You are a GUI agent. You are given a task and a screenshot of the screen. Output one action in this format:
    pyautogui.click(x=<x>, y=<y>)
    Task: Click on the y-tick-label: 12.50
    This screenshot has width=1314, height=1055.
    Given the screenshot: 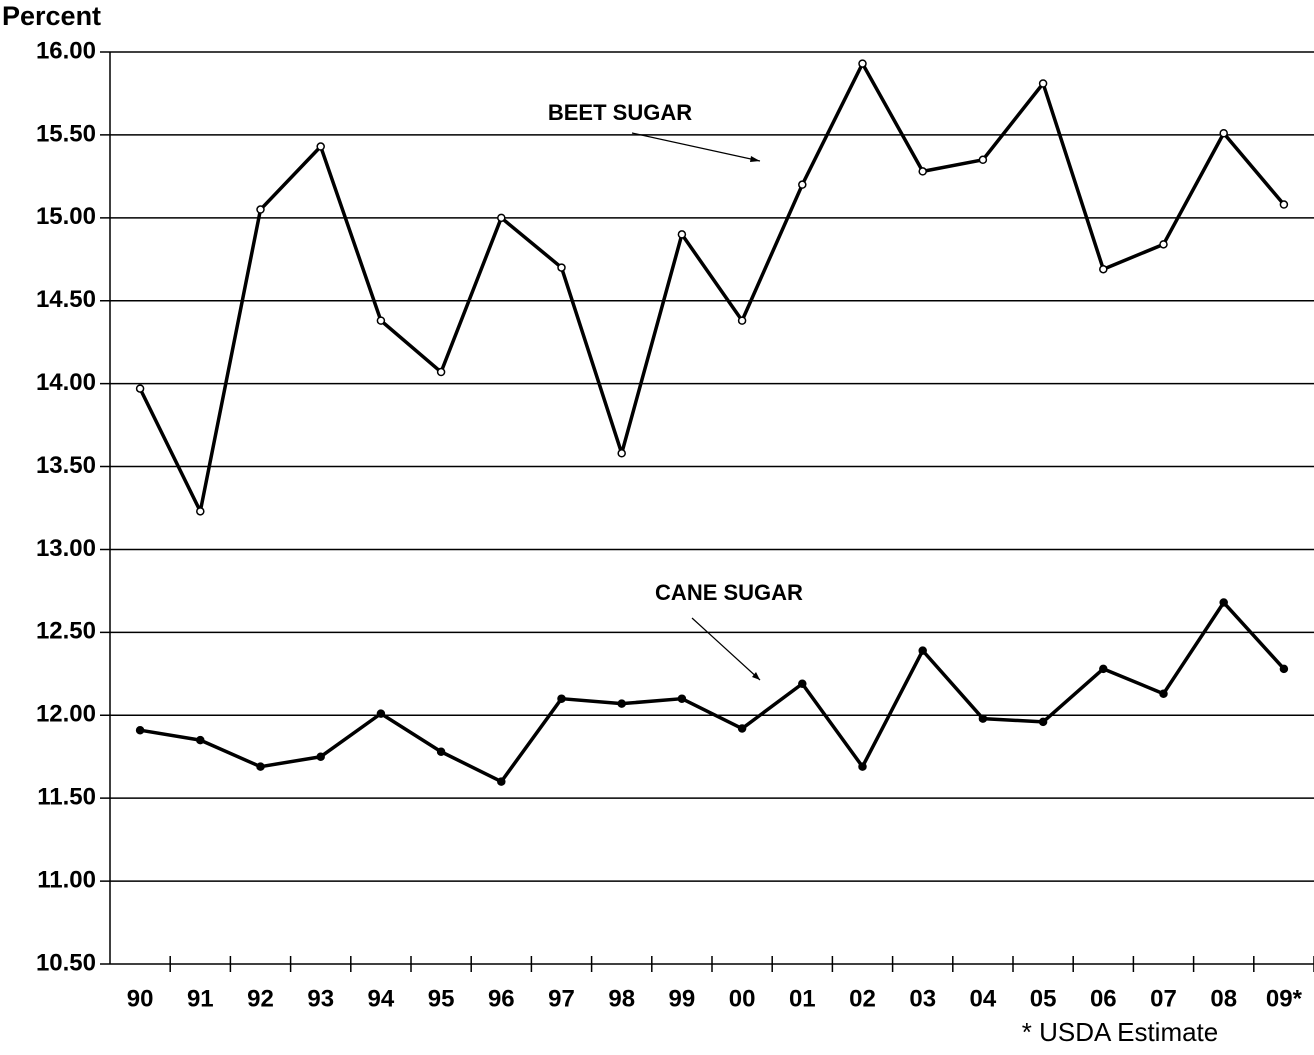 What is the action you would take?
    pyautogui.click(x=66, y=631)
    